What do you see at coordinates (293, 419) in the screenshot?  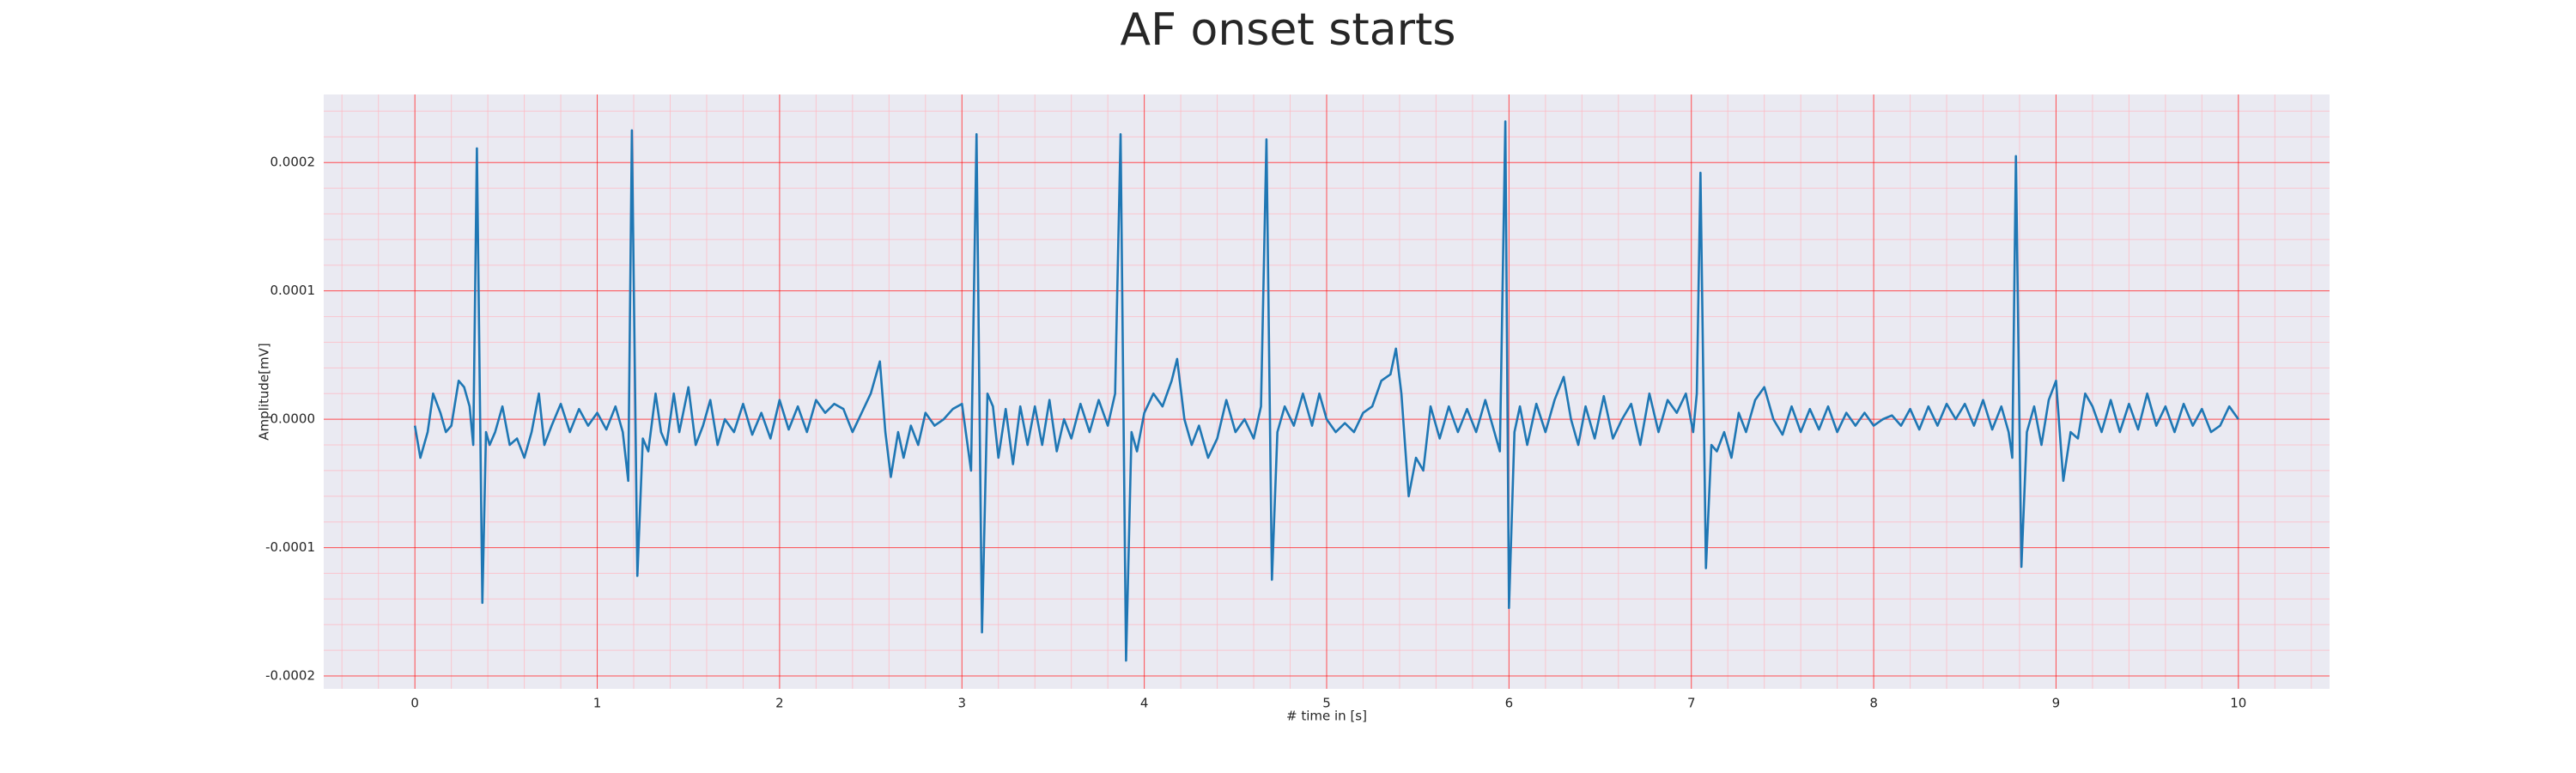 I see `y-tick-label: 0.0000` at bounding box center [293, 419].